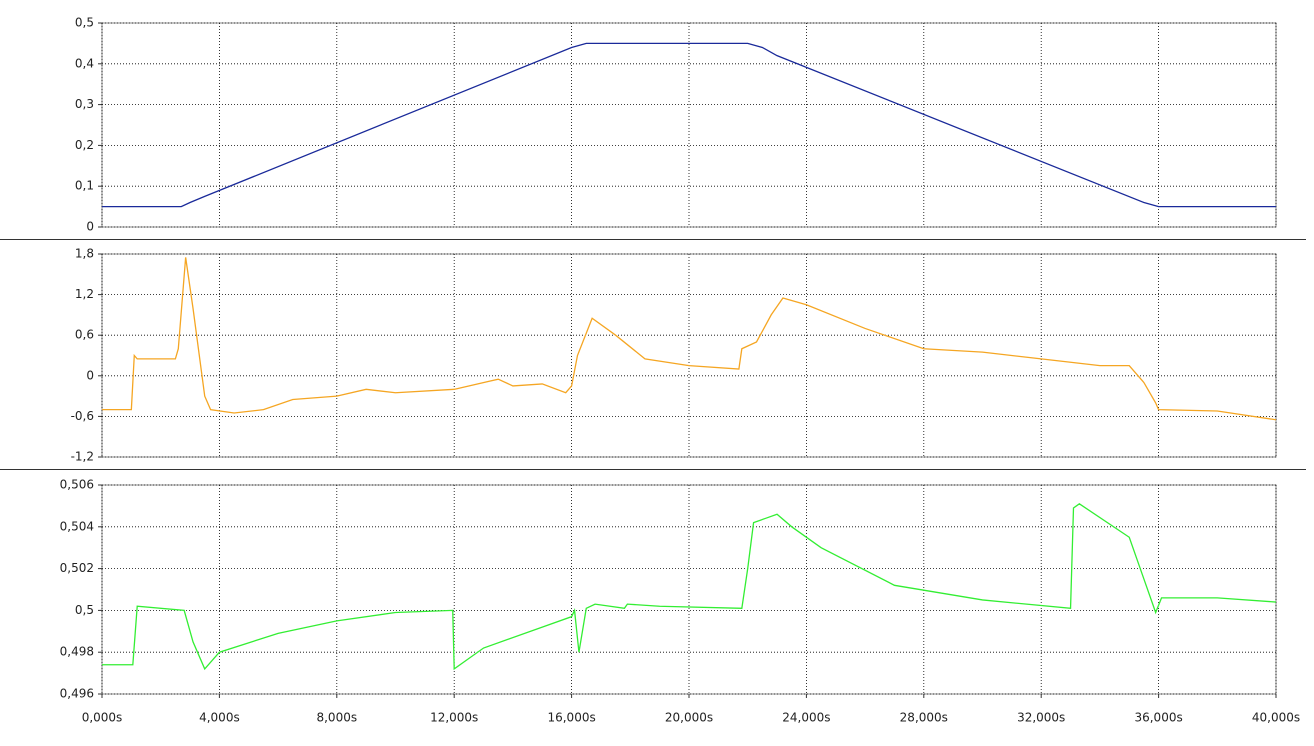  Describe the element at coordinates (689, 718) in the screenshot. I see `x-tick-label: 20,000s` at that location.